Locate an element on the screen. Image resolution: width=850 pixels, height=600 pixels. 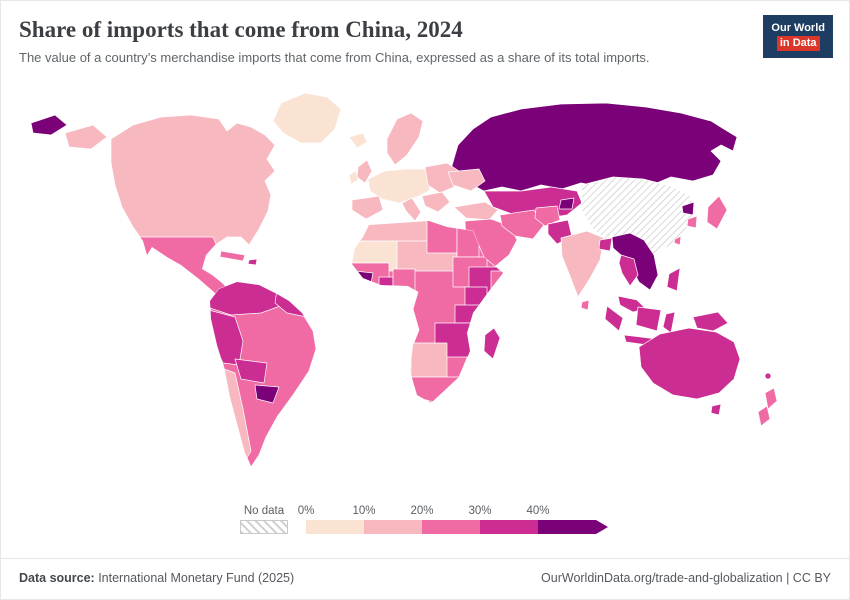
legend-arrow is located at coordinates (602, 526).